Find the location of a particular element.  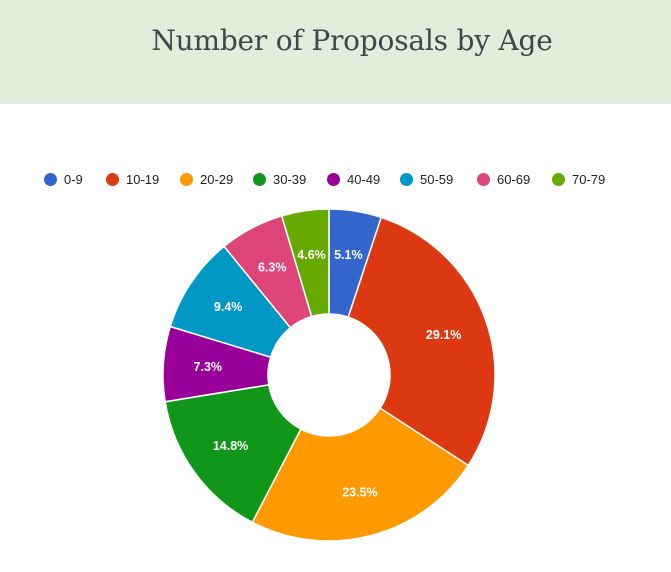

legend-label: 50-59 is located at coordinates (437, 179).